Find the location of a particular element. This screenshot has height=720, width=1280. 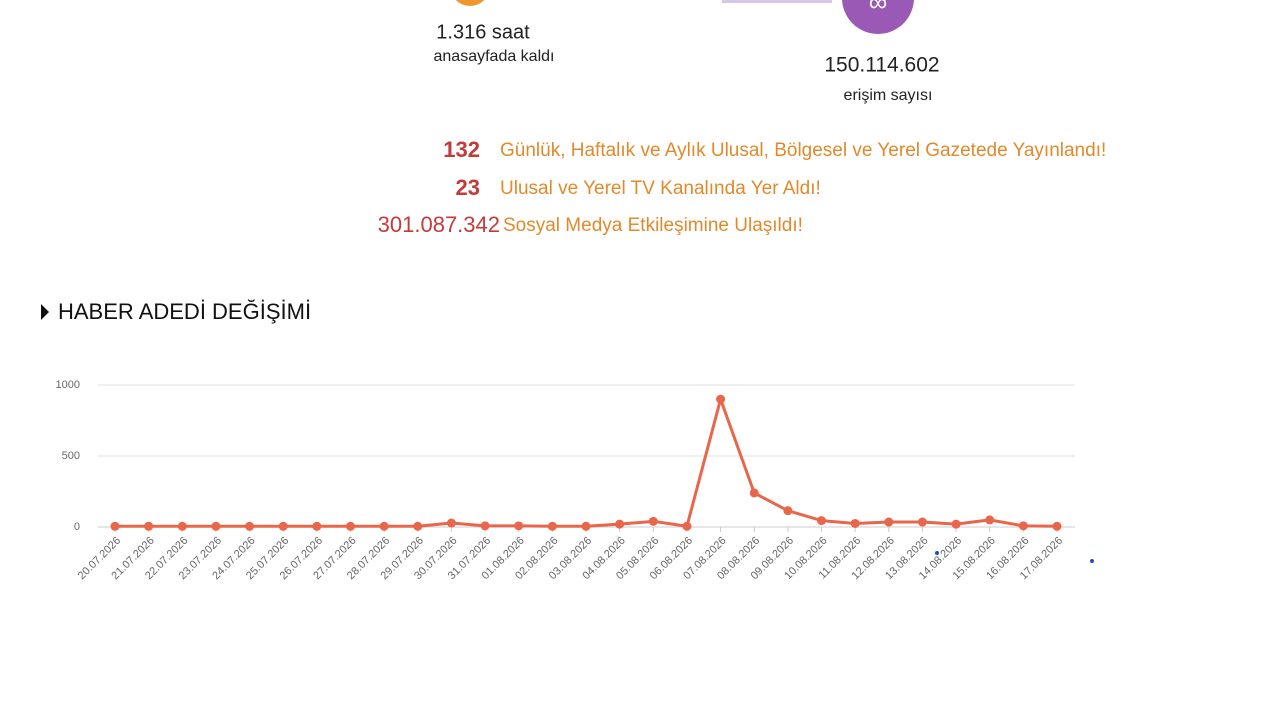

highlight-number: 301.087.342 is located at coordinates (439, 224).